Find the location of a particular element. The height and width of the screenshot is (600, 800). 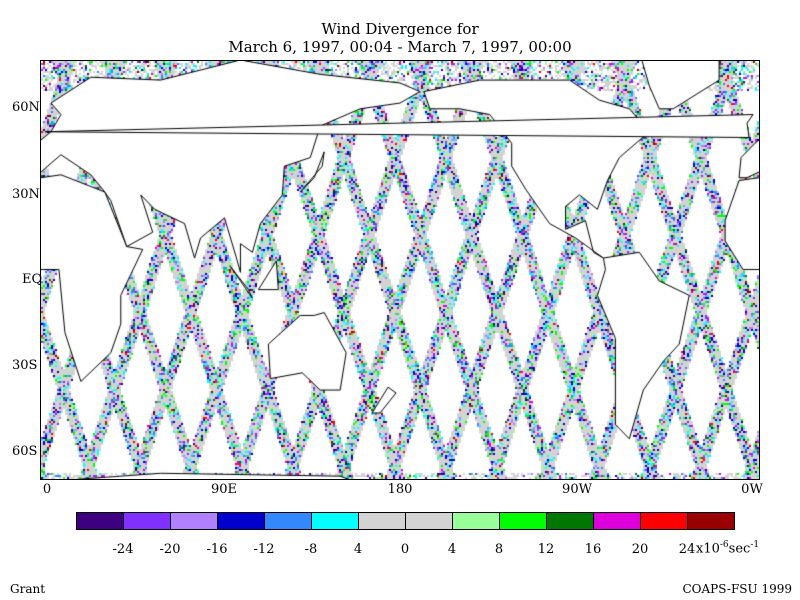

lat-label-eq: EQ is located at coordinates (32, 279).